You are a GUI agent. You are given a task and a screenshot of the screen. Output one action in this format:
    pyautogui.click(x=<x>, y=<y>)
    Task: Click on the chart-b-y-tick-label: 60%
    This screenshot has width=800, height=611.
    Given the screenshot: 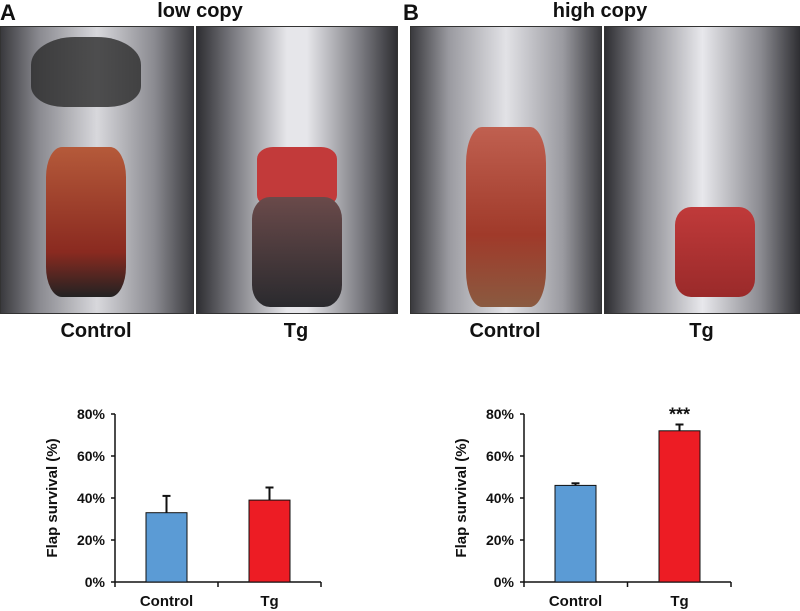 What is the action you would take?
    pyautogui.click(x=500, y=456)
    